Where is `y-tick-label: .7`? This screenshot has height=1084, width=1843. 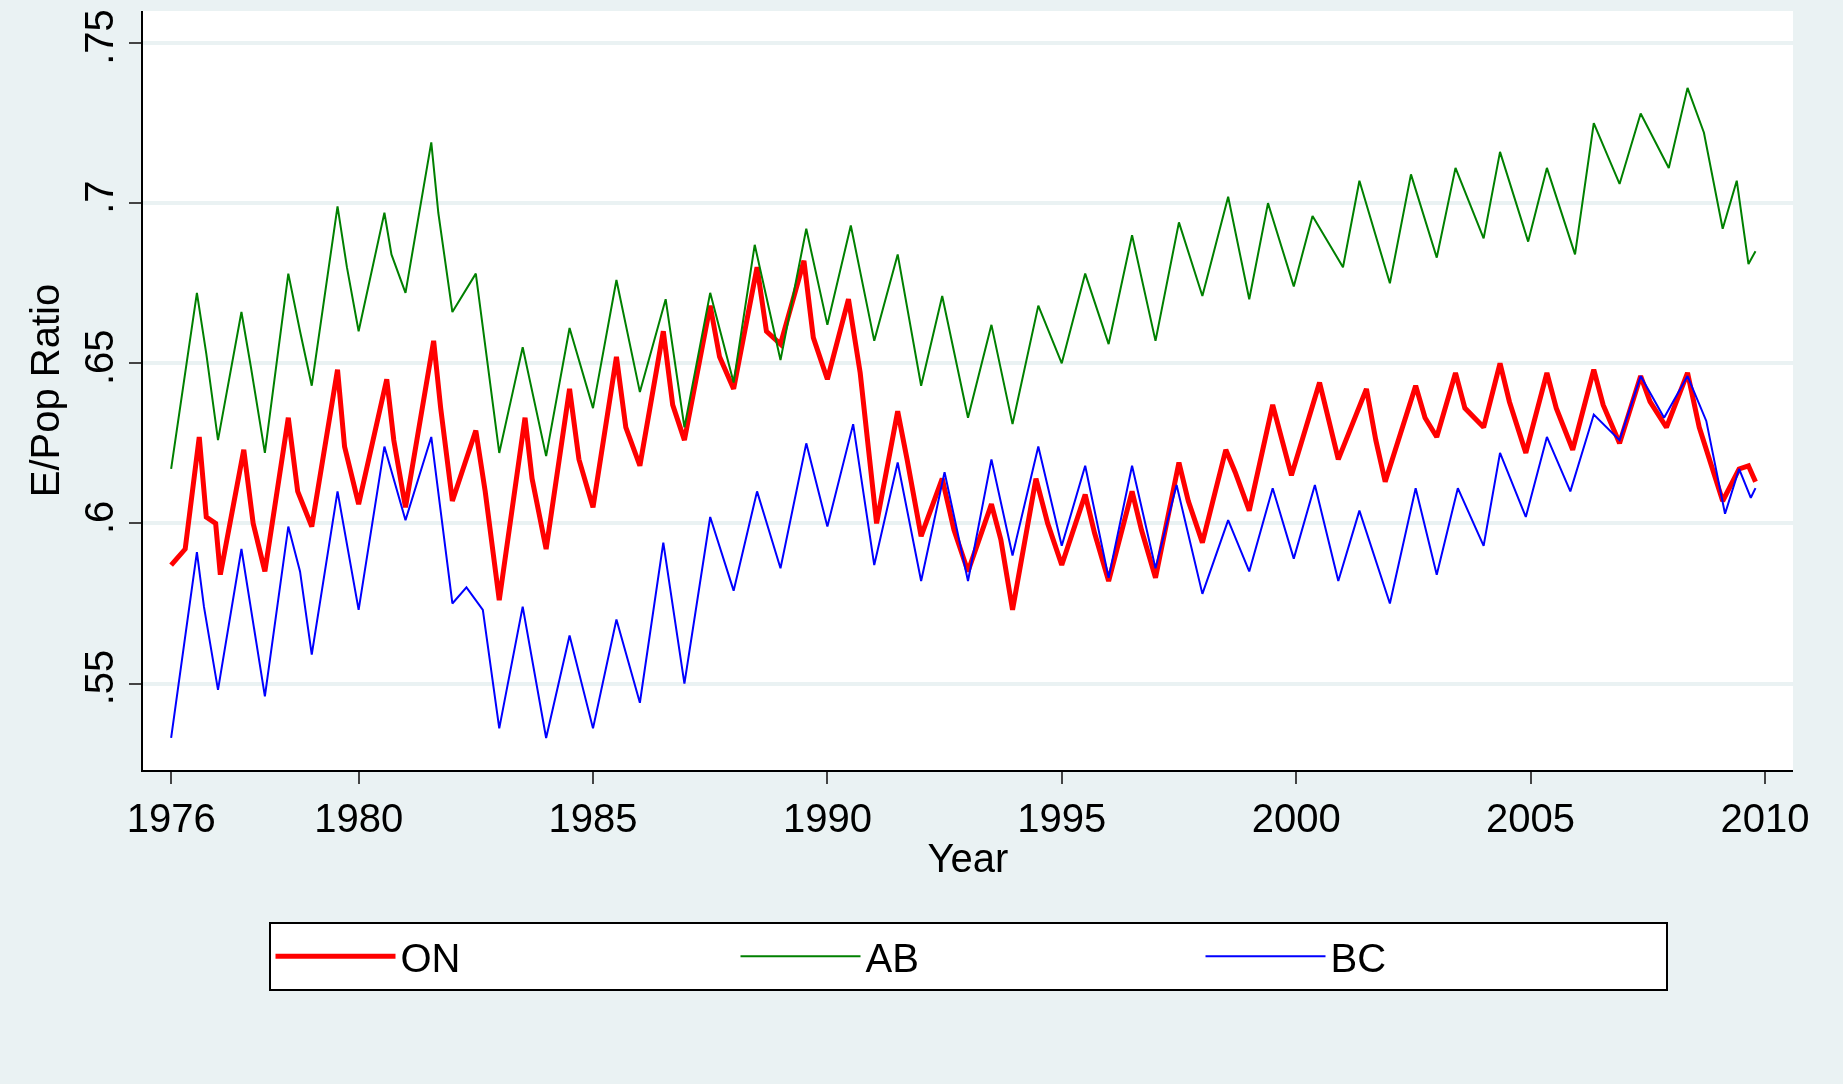
y-tick-label: .7 is located at coordinates (99, 197).